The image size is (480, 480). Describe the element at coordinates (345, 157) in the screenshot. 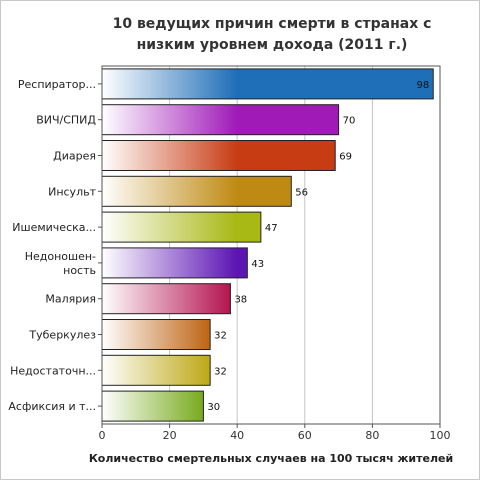

I see `value-label: 69` at that location.